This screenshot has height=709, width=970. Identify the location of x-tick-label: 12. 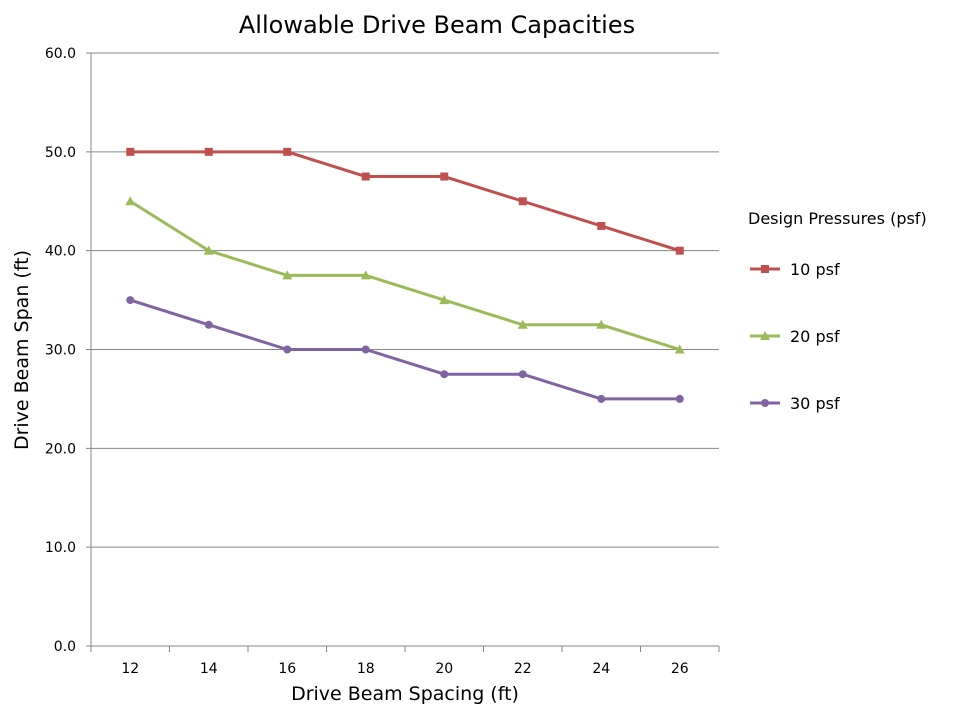
(130, 669).